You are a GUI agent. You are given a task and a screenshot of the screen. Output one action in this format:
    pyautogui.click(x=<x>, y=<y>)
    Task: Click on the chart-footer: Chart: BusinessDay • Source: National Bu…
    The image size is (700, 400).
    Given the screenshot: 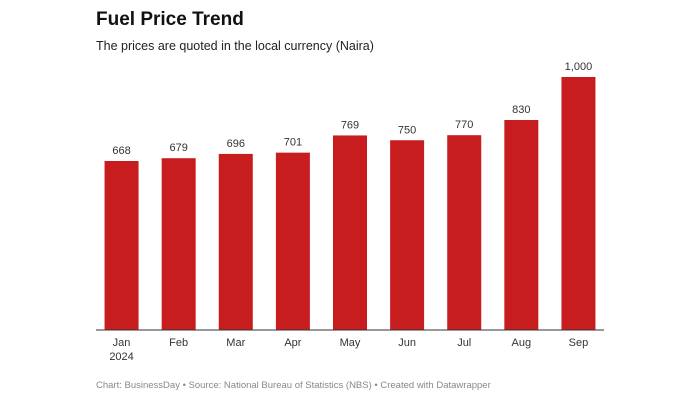 What is the action you would take?
    pyautogui.click(x=293, y=385)
    